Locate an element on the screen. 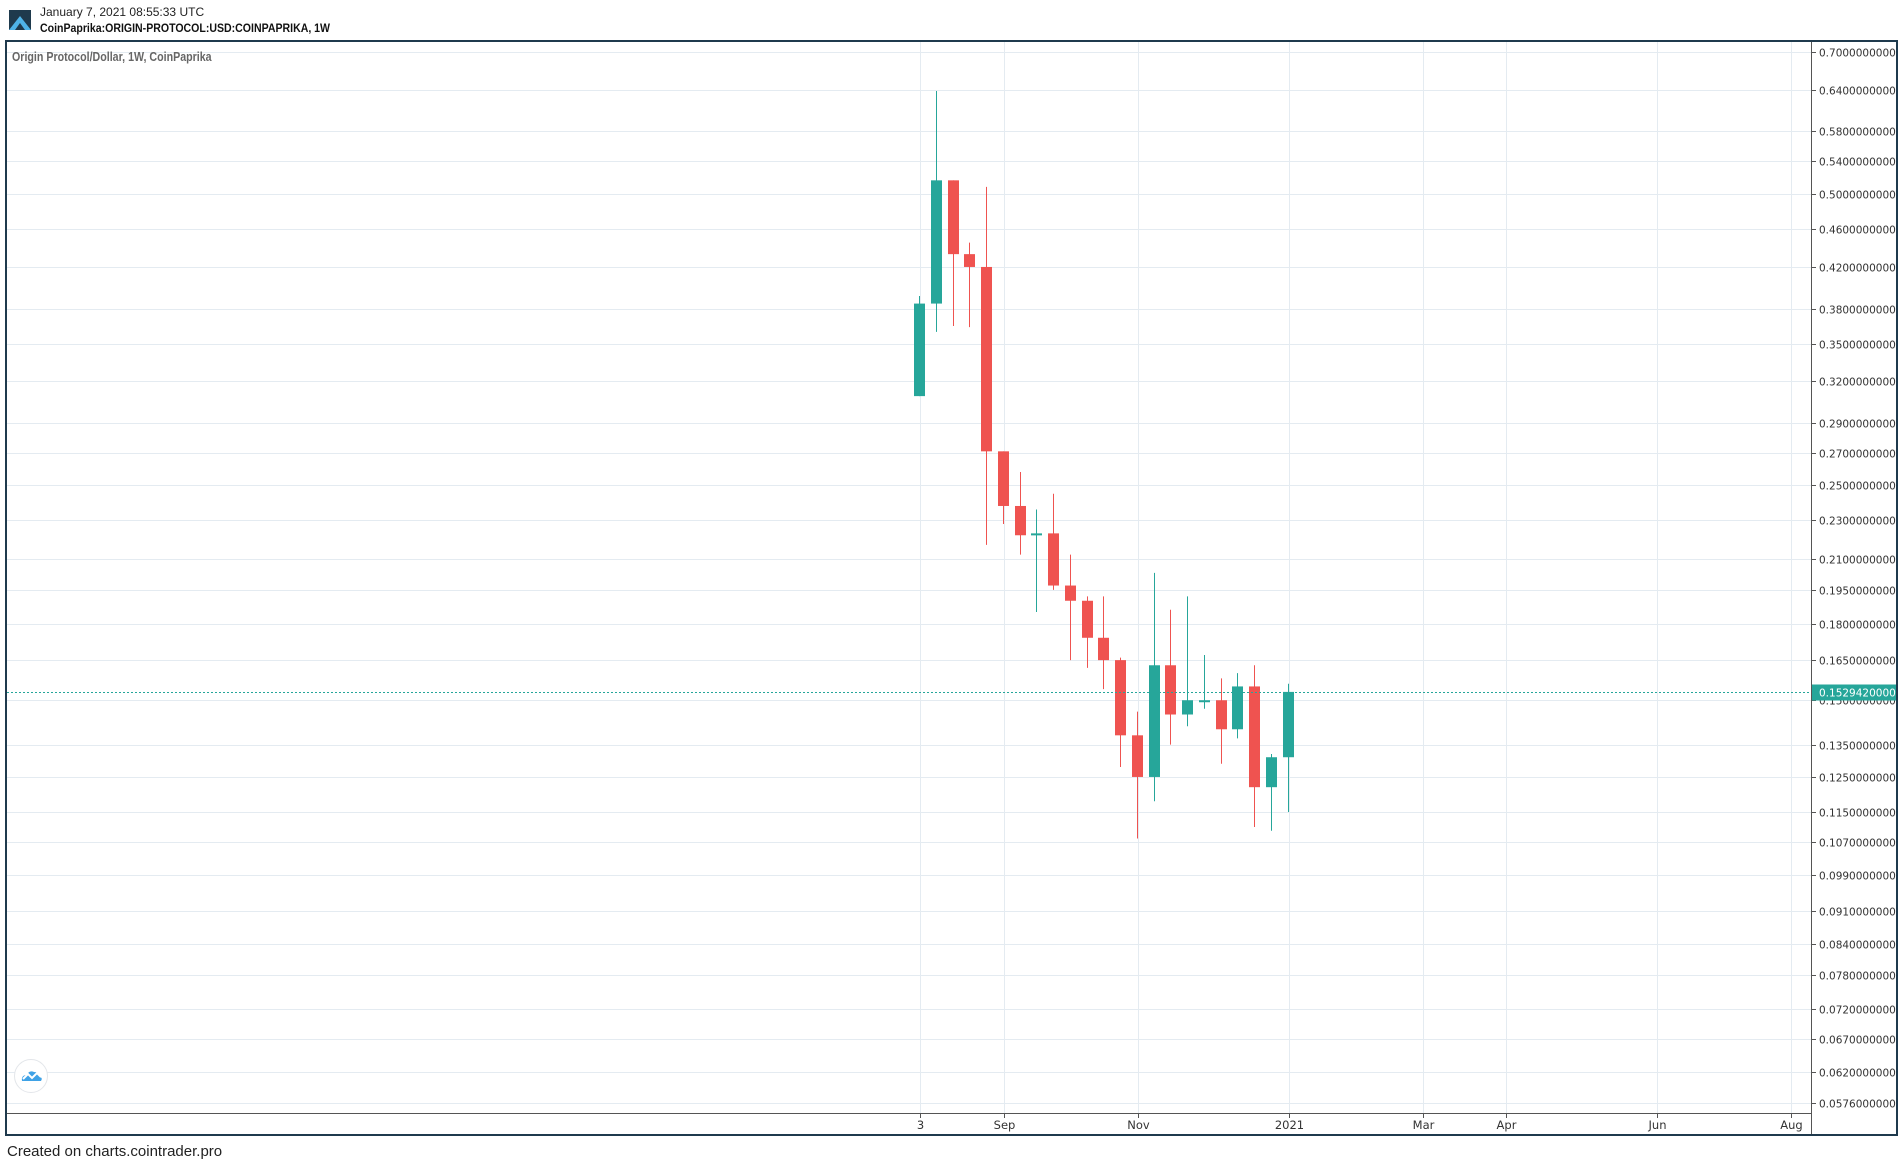  last-price-badge: 0.1529420000 is located at coordinates (1854, 692).